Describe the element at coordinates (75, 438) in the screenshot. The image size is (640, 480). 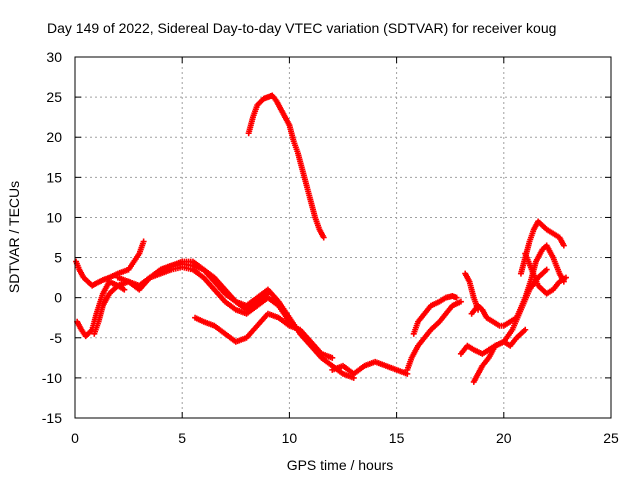
I see `x-tick-label: 0` at that location.